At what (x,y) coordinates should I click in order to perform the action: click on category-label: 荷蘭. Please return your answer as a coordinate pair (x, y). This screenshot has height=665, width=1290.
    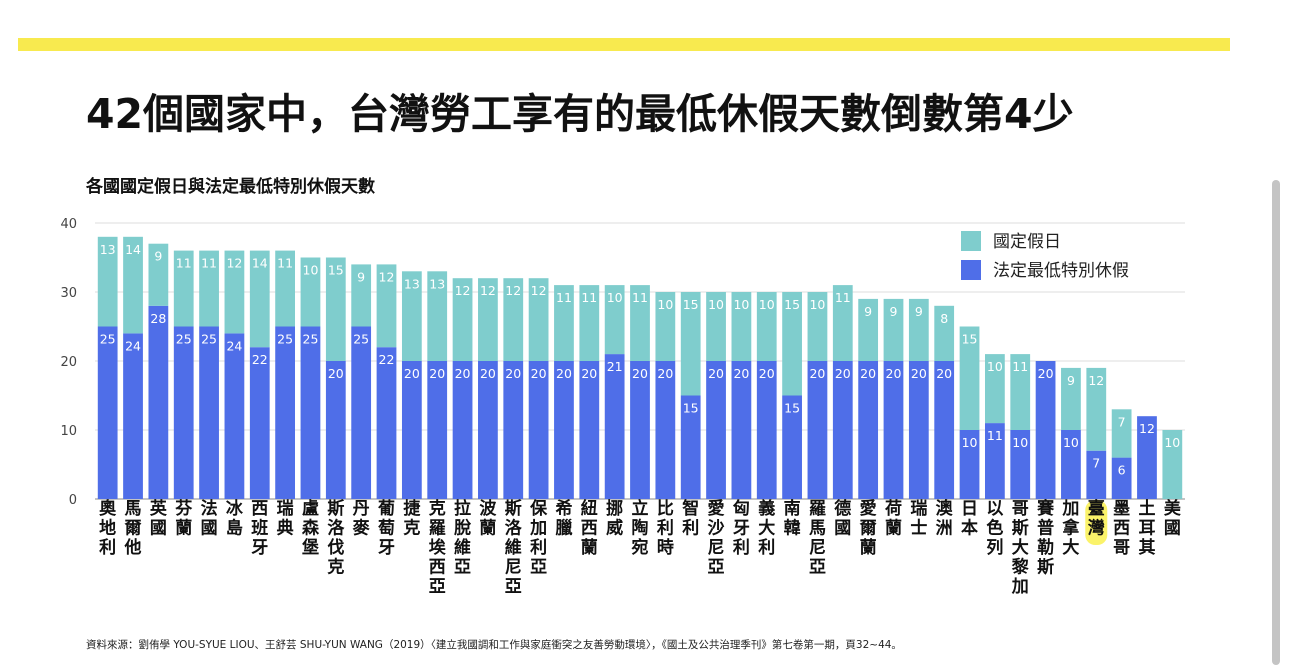
    Looking at the image, I should click on (893, 518).